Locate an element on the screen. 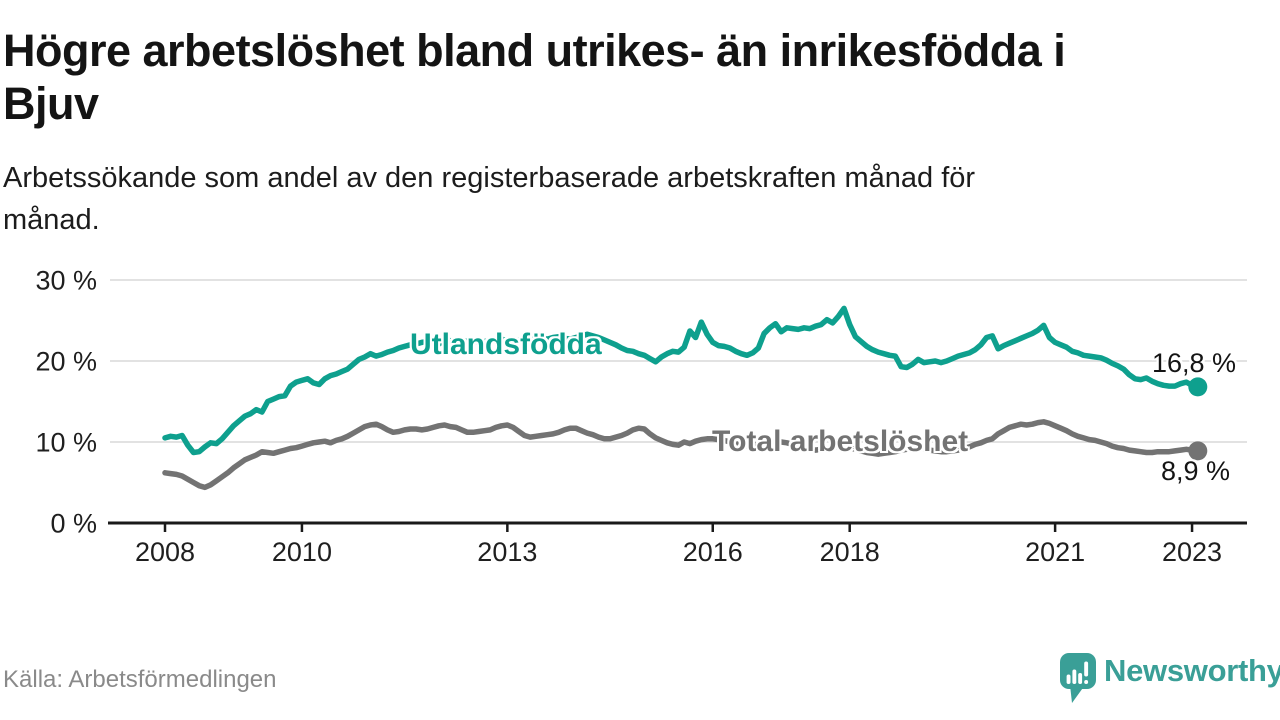  end-value-label-total: 8,9 % is located at coordinates (1196, 471).